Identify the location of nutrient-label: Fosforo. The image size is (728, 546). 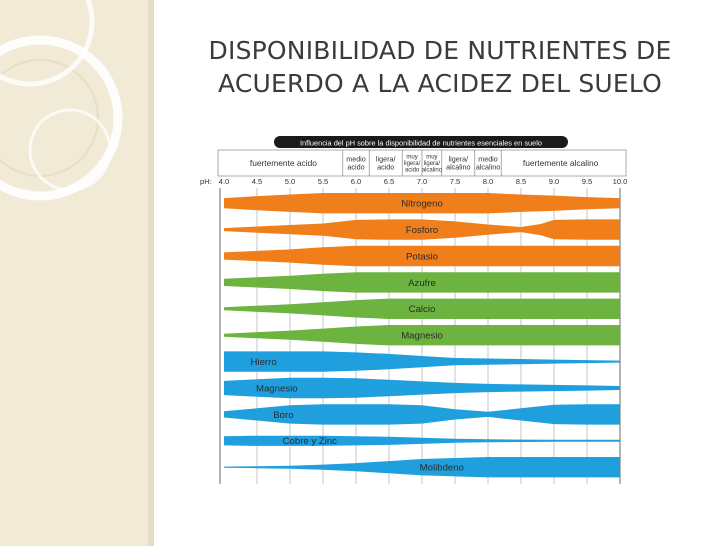
(422, 230).